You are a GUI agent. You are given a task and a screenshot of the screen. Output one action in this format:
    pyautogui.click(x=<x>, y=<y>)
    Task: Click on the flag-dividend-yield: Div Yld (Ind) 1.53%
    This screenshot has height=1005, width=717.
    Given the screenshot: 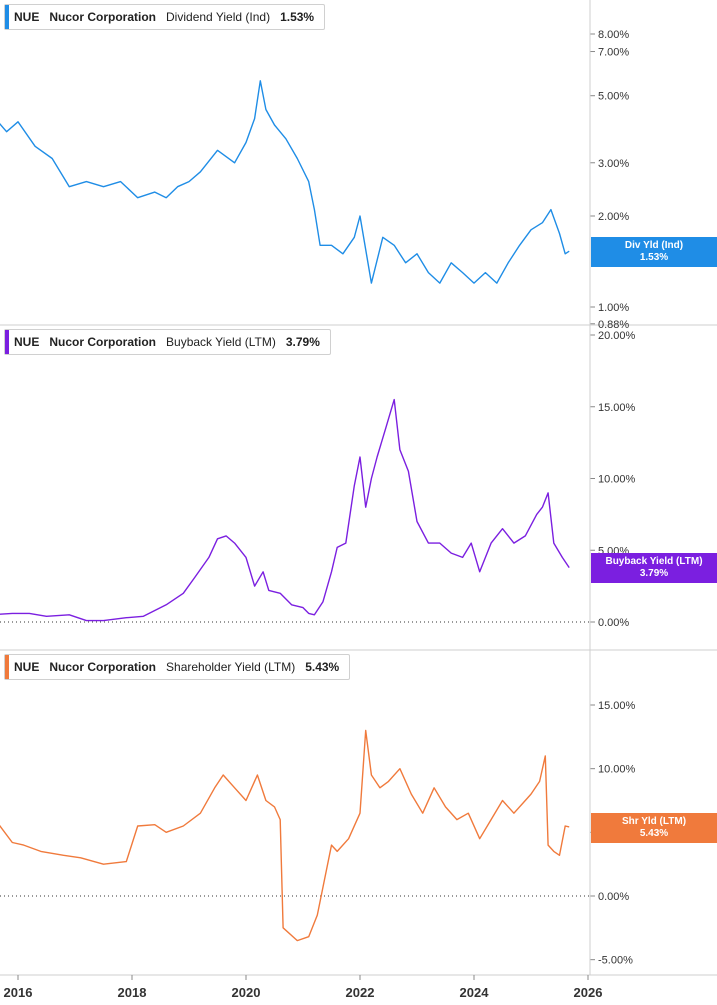 What is the action you would take?
    pyautogui.click(x=654, y=252)
    